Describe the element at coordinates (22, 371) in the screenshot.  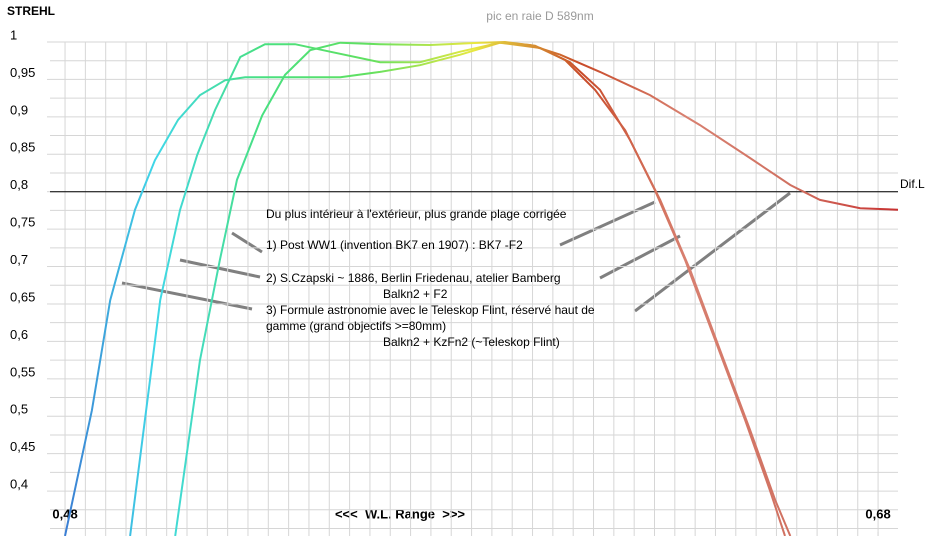
I see `y-tick-label: 0,55` at that location.